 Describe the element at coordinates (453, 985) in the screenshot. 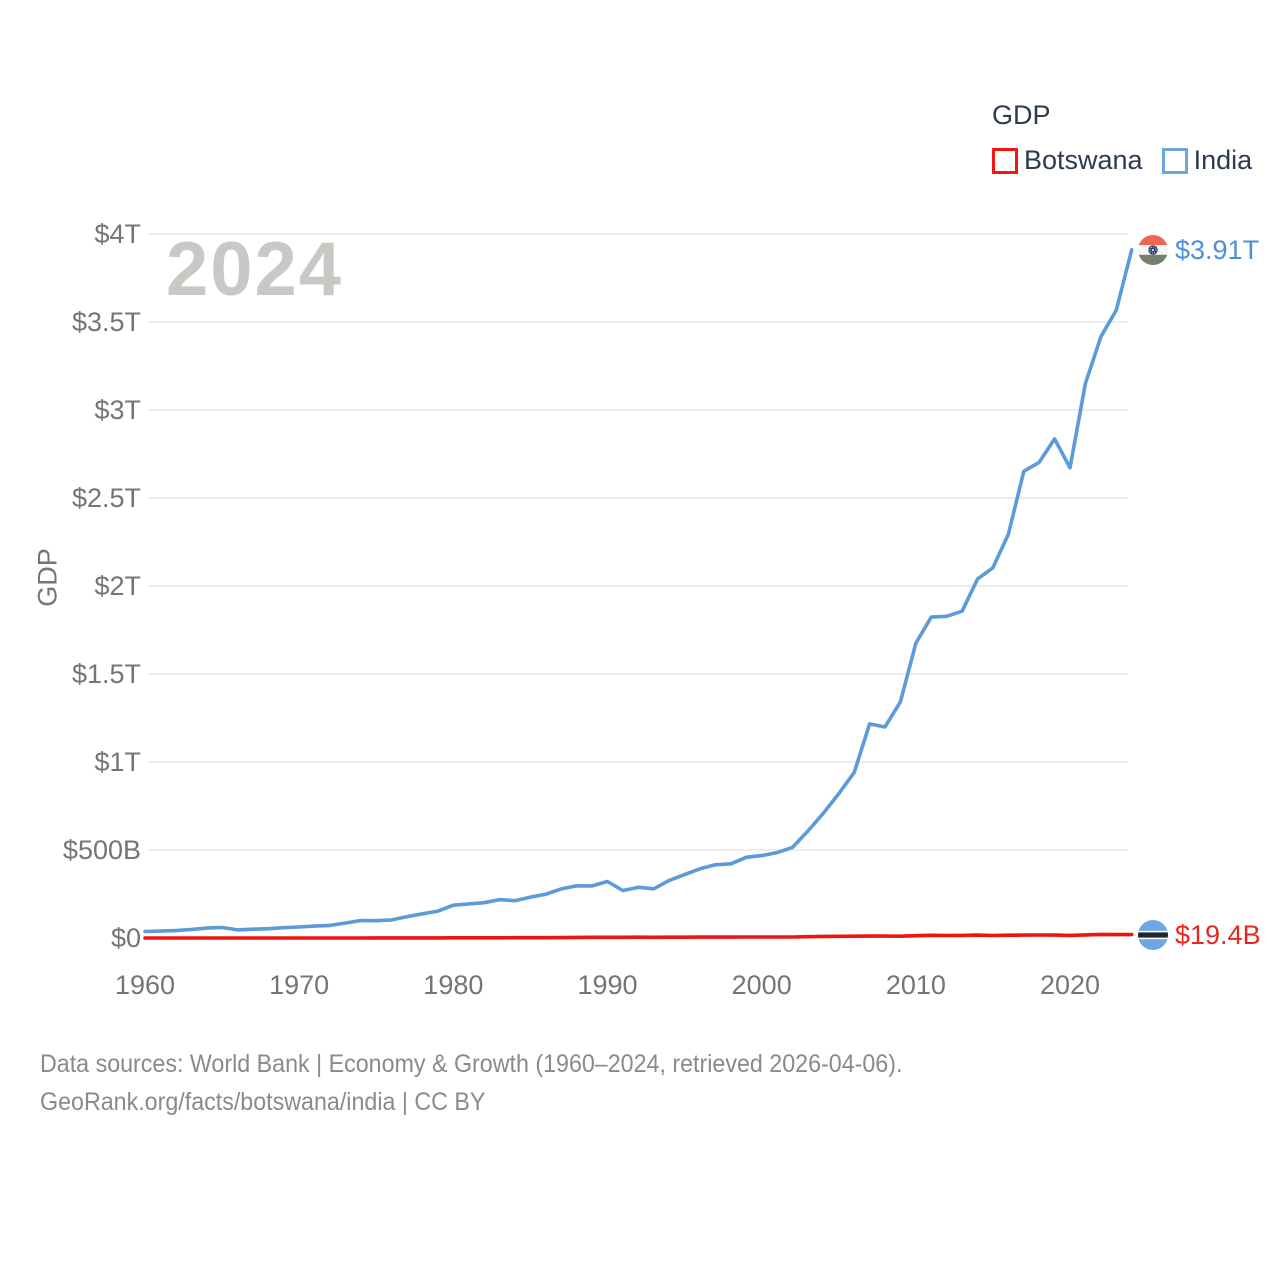

I see `x-tick-label: 1980` at that location.